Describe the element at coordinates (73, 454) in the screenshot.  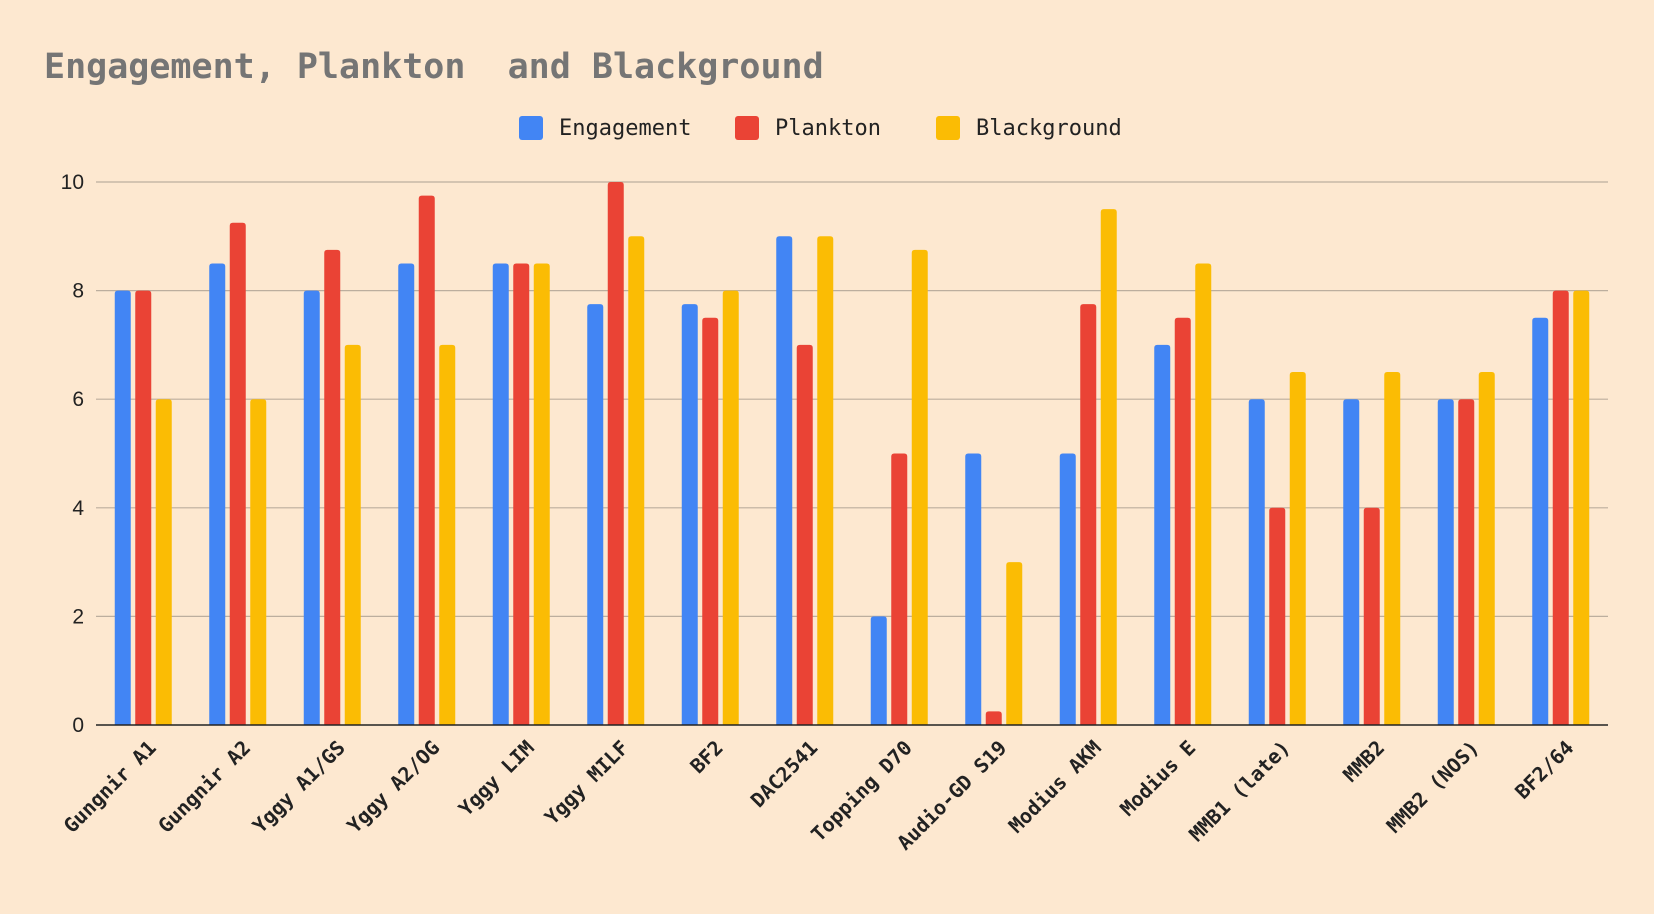
I see `y-axis-ticks: 0 2 4 6 8 10` at that location.